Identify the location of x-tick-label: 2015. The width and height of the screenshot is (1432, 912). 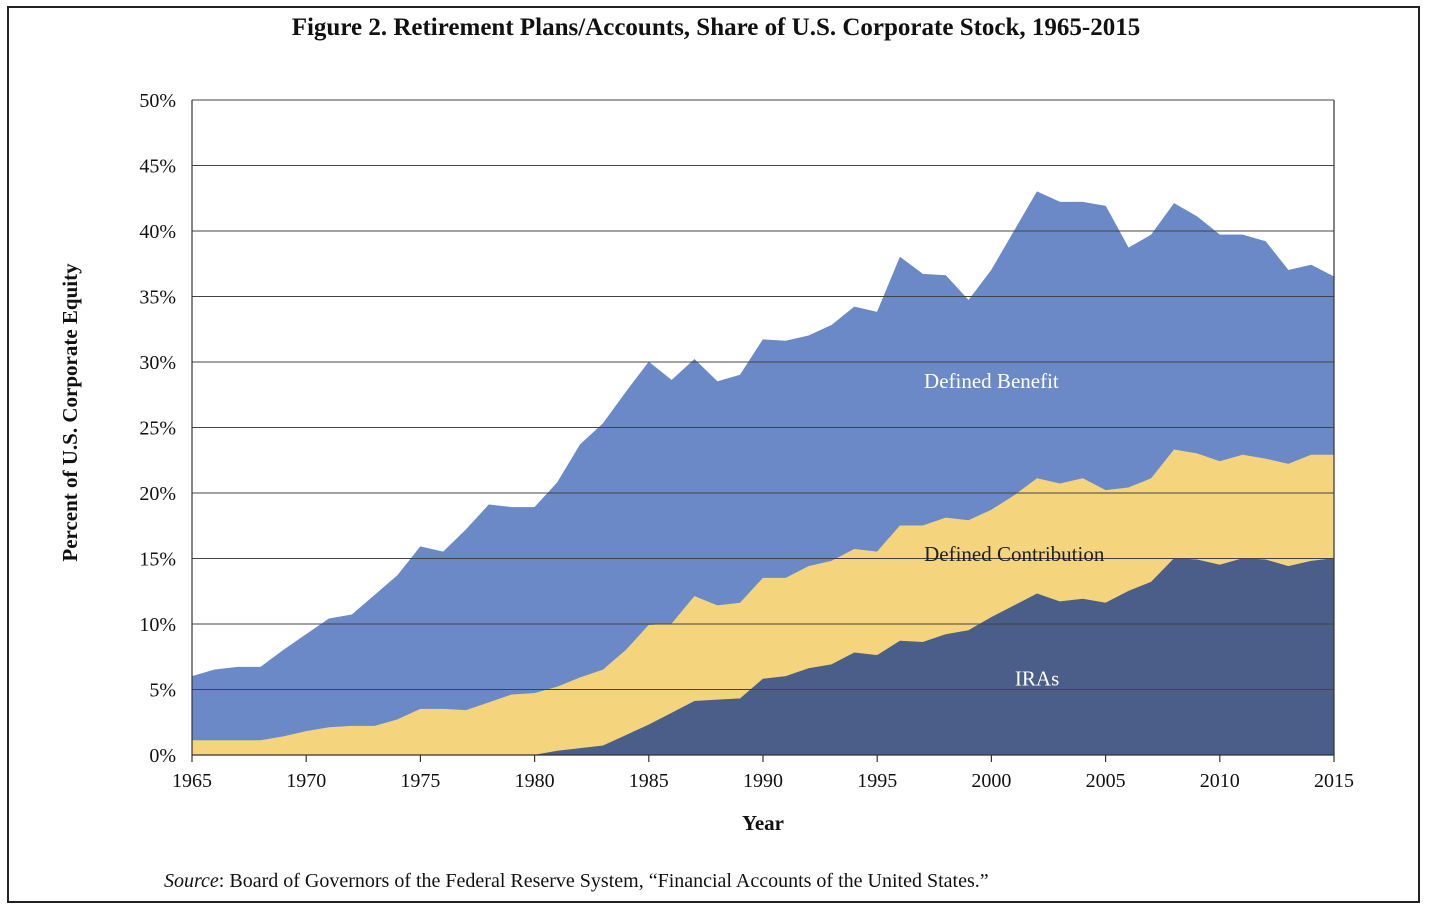
(1334, 781).